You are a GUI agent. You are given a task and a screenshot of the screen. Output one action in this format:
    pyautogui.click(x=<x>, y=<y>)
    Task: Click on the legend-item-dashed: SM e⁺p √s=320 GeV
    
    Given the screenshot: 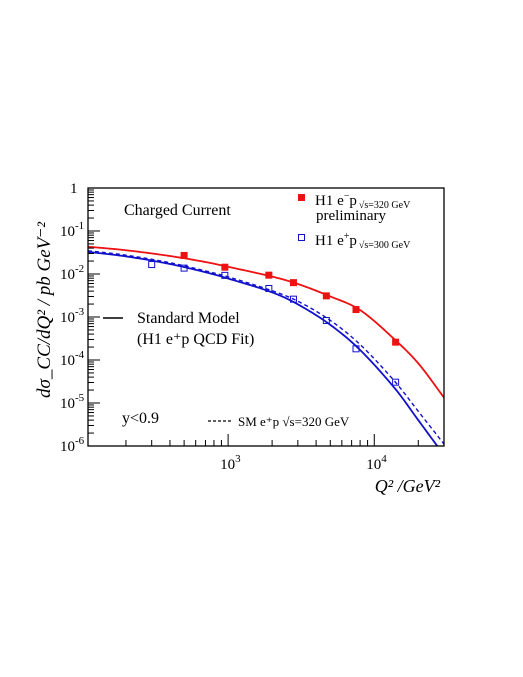 What is the action you would take?
    pyautogui.click(x=279, y=421)
    